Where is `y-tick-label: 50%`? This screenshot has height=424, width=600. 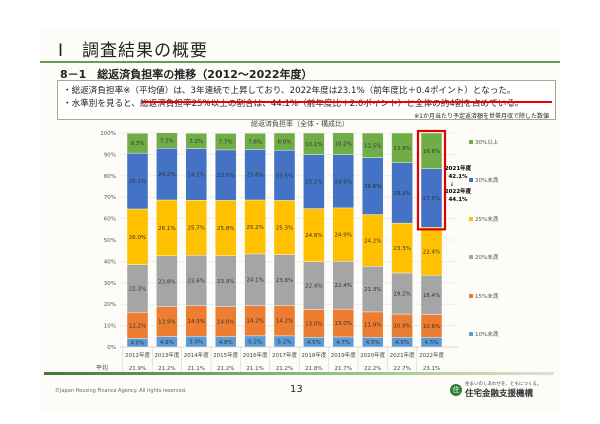 y-tick-label: 50% is located at coordinates (110, 241).